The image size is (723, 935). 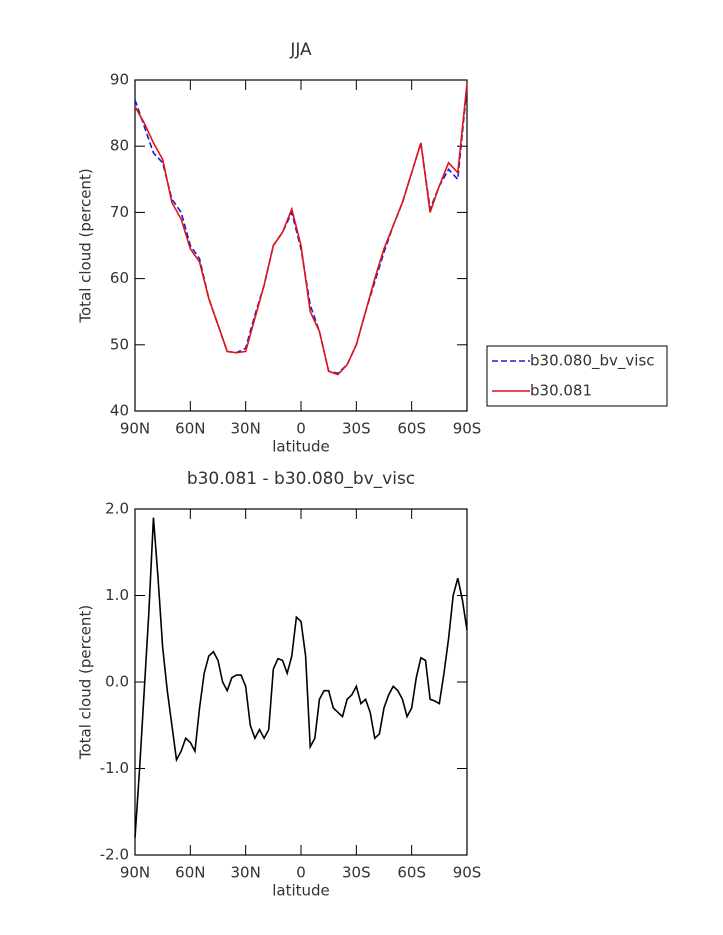 What do you see at coordinates (592, 361) in the screenshot?
I see `legend-label: b30.080_bv_visc` at bounding box center [592, 361].